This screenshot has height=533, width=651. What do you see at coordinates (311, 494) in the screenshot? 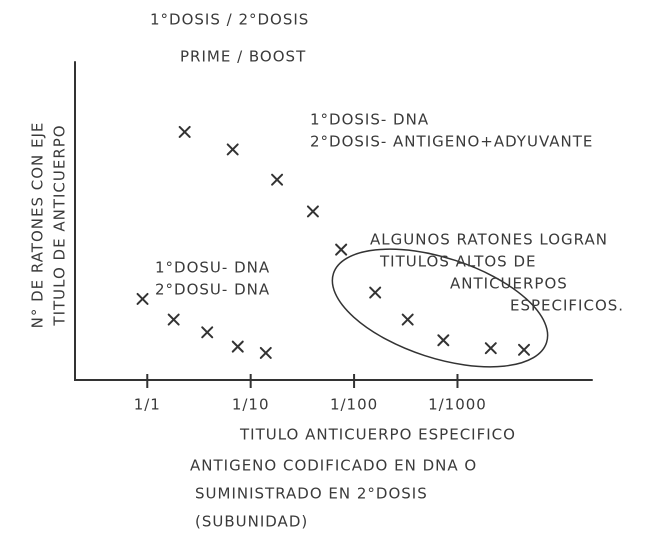
I see `x-axis-label: SUMINISTRADO EN 2°DOSIS` at bounding box center [311, 494].